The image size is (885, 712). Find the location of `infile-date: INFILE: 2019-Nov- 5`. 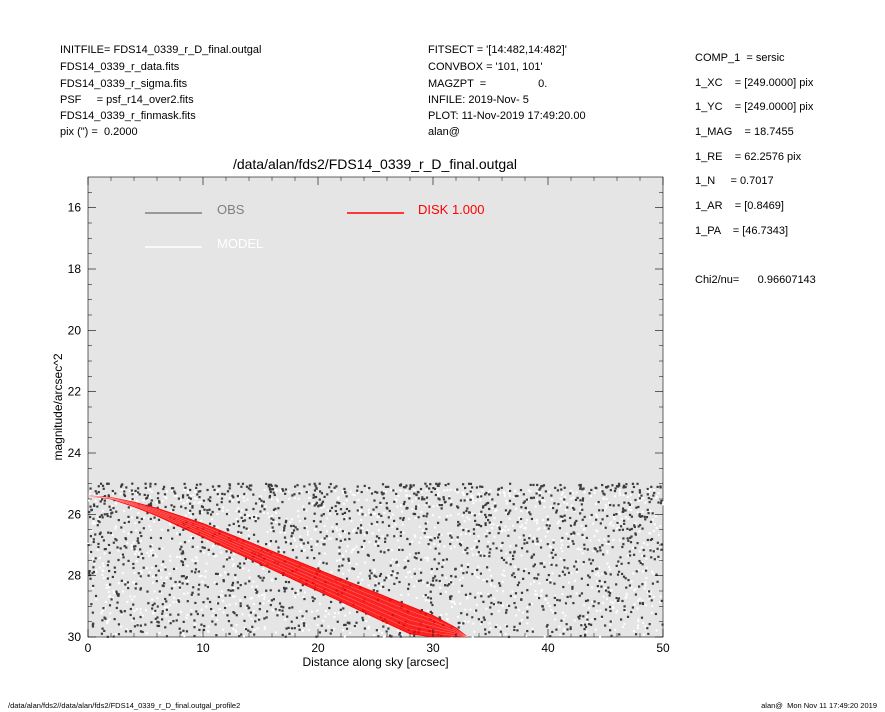

infile-date: INFILE: 2019-Nov- 5 is located at coordinates (478, 100).